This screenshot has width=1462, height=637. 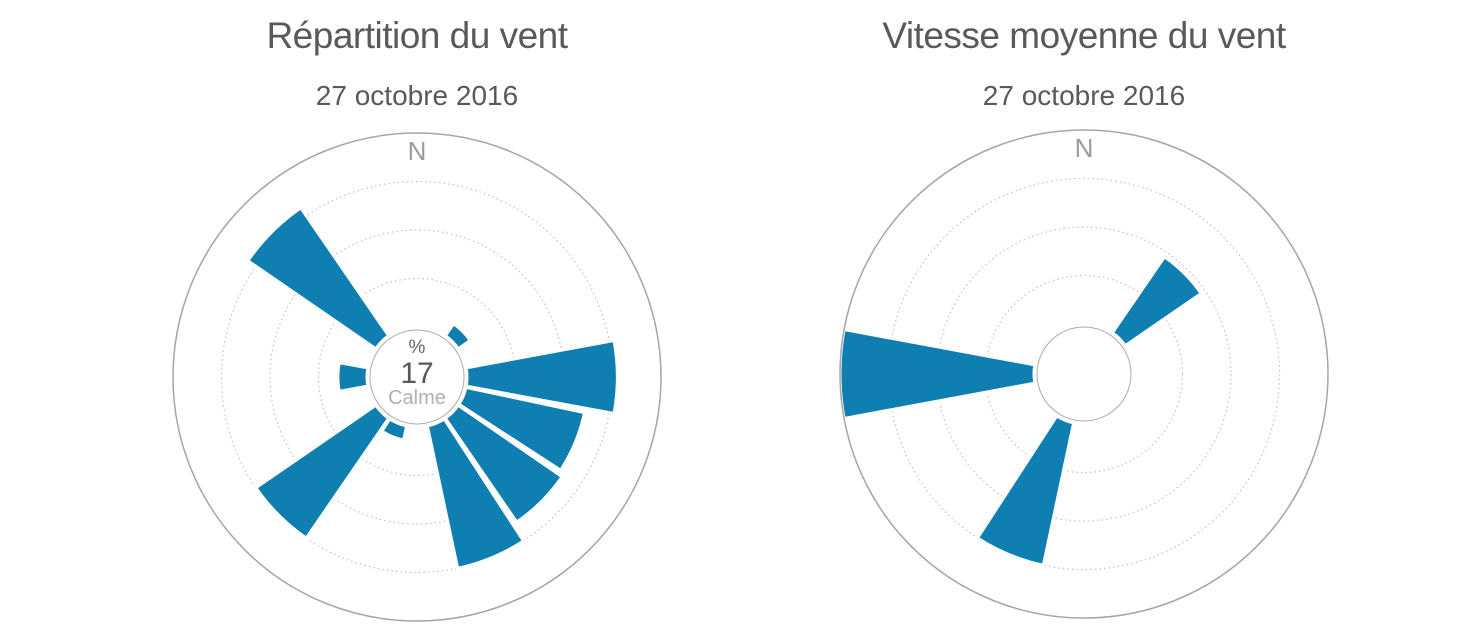 I want to click on calm-caption-label: Calme, so click(x=417, y=398).